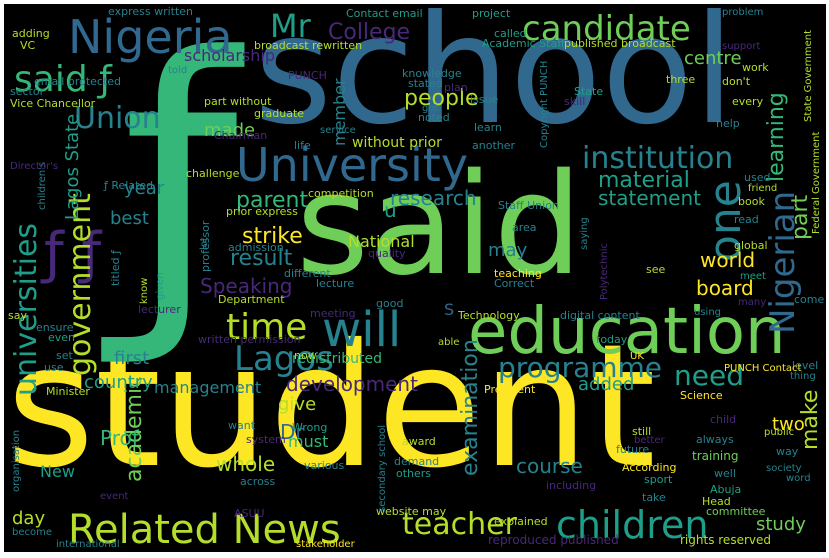 This screenshot has height=558, width=829. I want to click on word-according: According, so click(649, 467).